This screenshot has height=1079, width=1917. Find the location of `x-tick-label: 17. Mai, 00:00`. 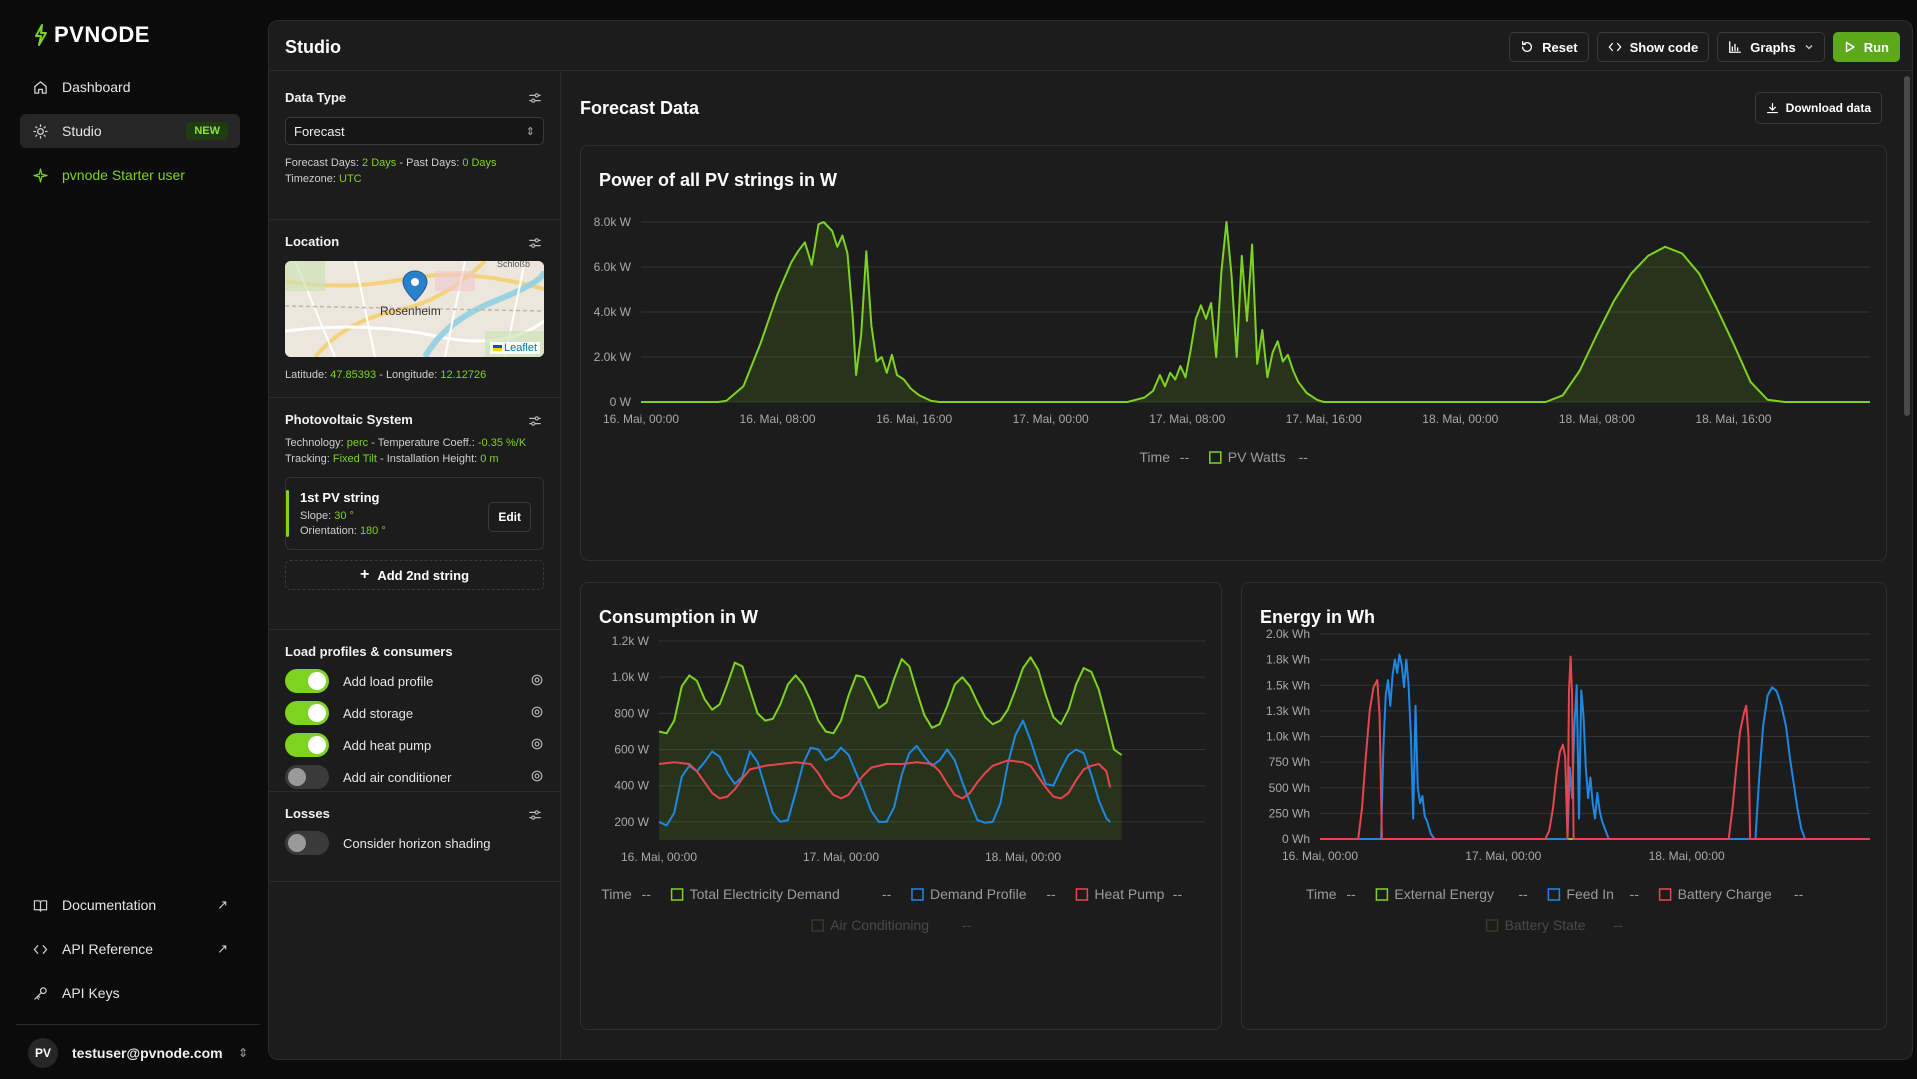

x-tick-label: 17. Mai, 00:00 is located at coordinates (1051, 419).